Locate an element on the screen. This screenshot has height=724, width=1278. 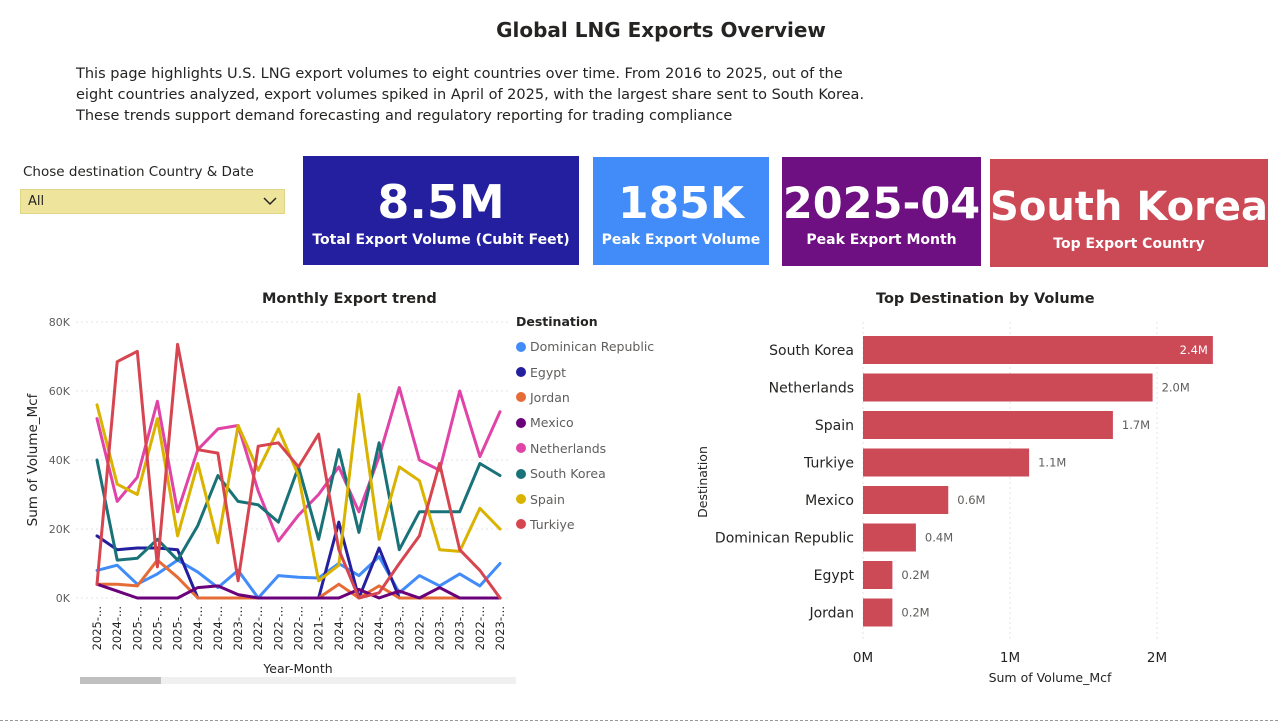
legend-title: Destination is located at coordinates (557, 321).